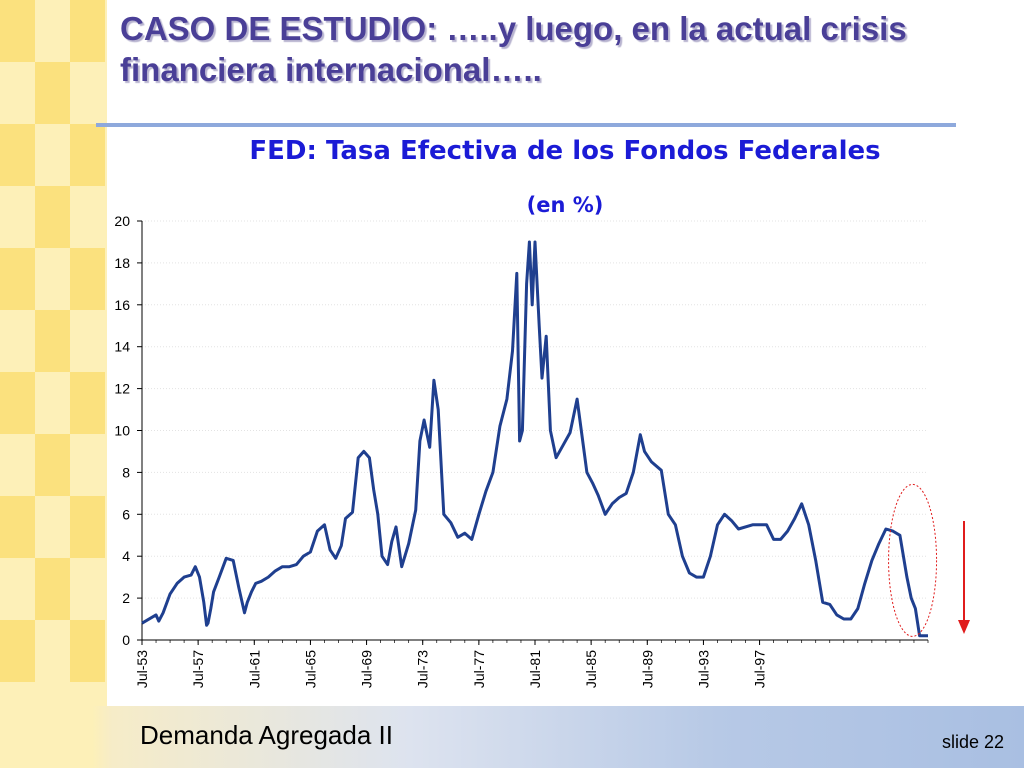  I want to click on y-tick-label: 0, so click(126, 640).